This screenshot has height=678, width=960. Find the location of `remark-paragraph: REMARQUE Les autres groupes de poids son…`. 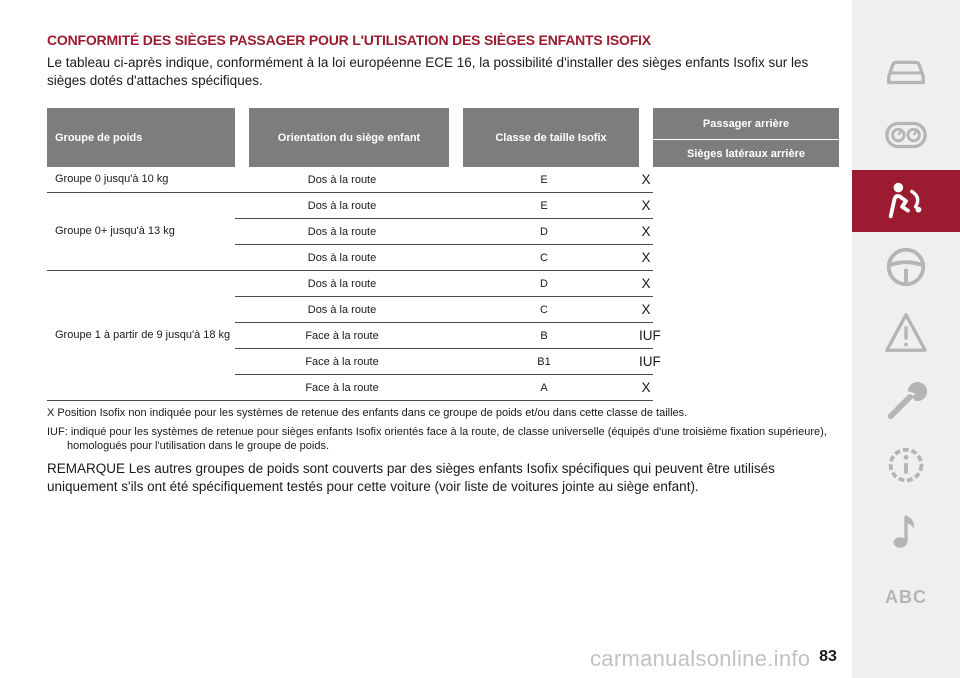

remark-paragraph: REMARQUE Les autres groupes de poids son… is located at coordinates (411, 477).